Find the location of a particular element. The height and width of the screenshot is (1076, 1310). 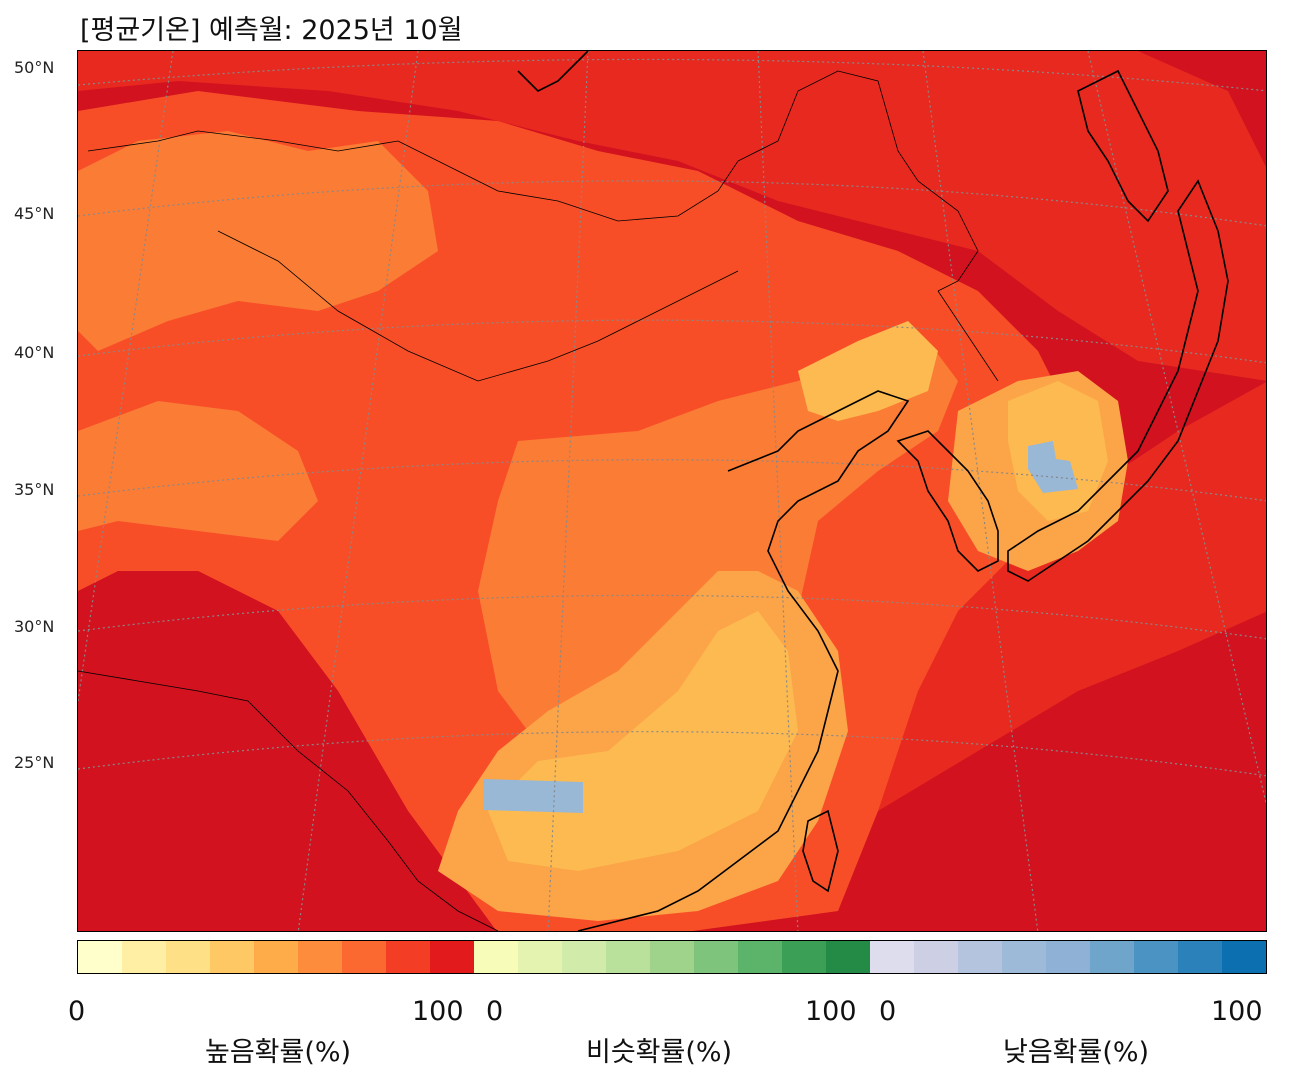

region-yellow-orange-north is located at coordinates (868, 371).